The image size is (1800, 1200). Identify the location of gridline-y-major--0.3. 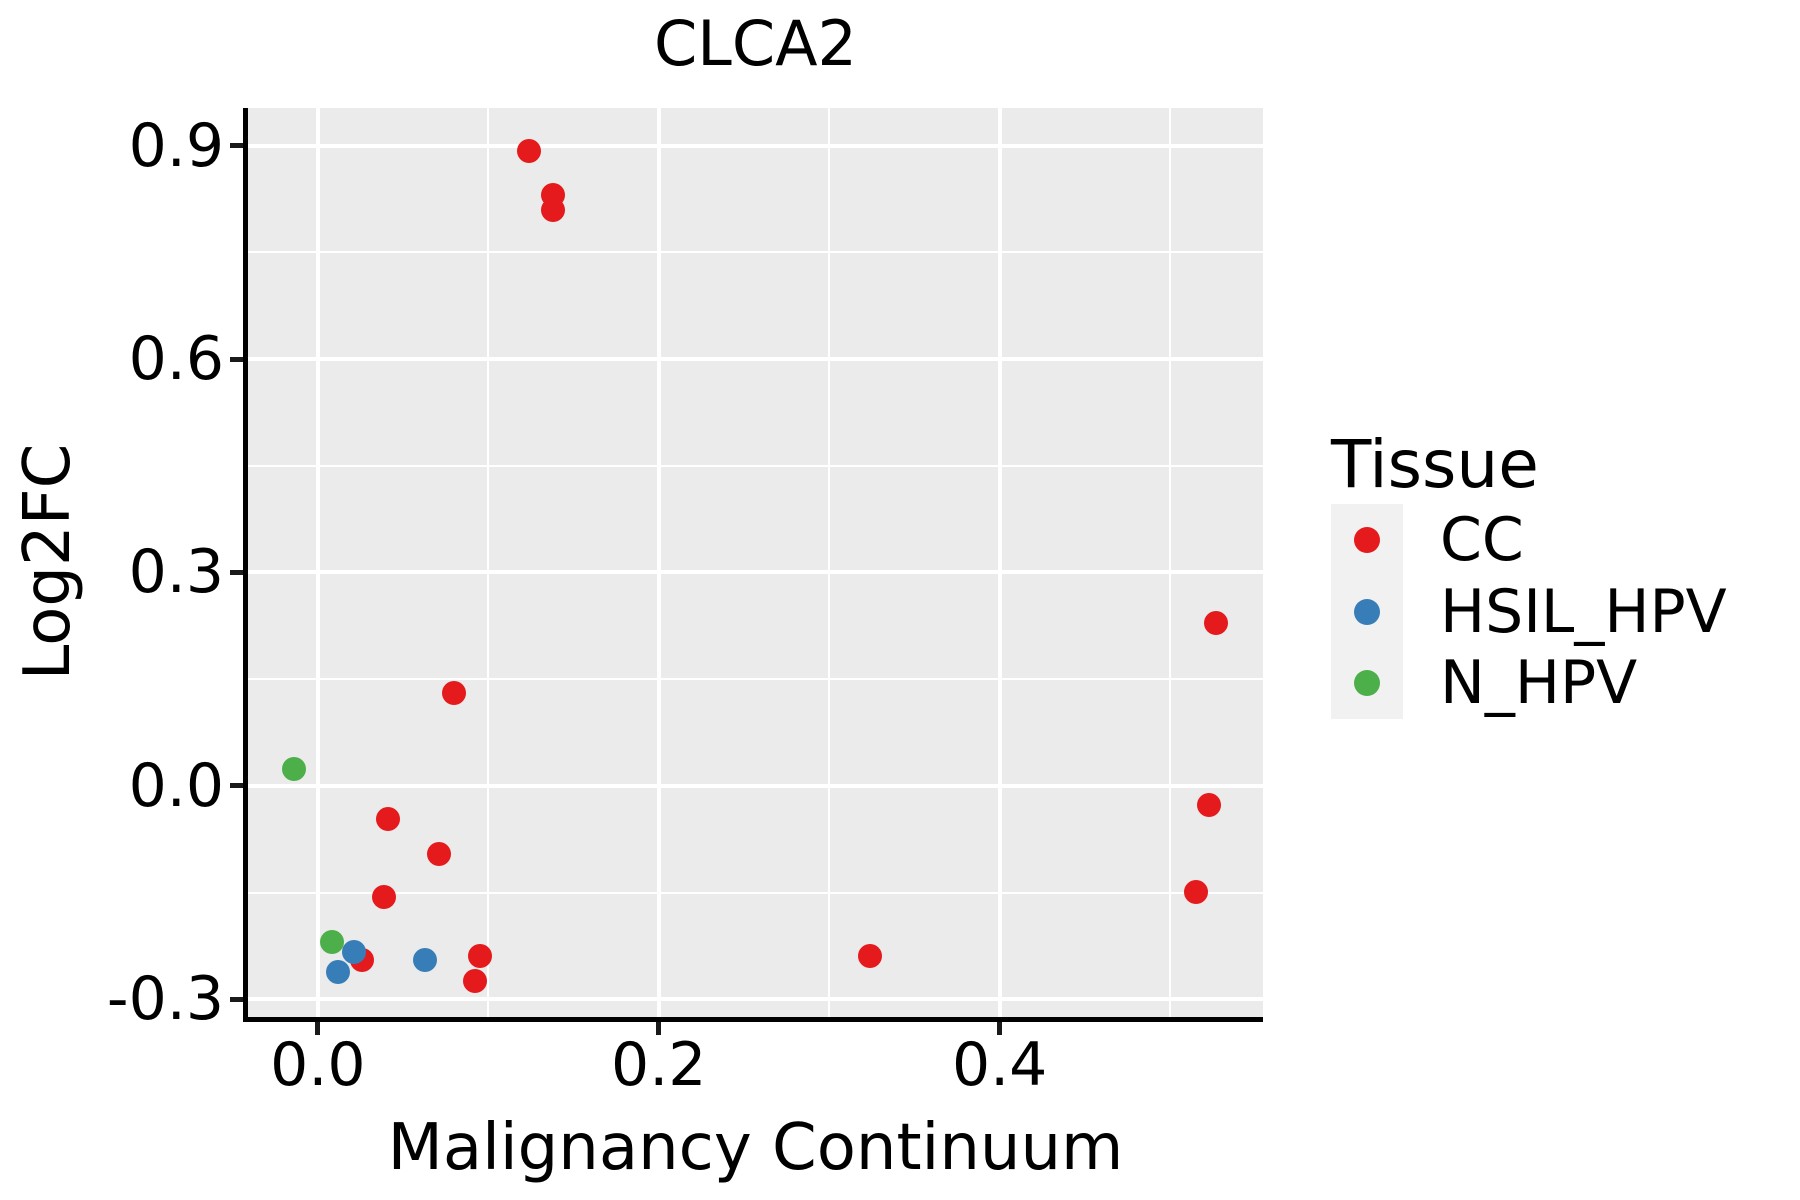
(755, 999).